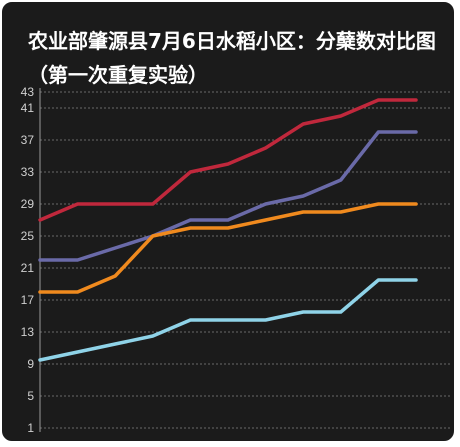 Image resolution: width=460 pixels, height=447 pixels. What do you see at coordinates (232, 58) in the screenshot?
I see `chart-title: 农业部肇源县7月6日水稻小区：分蘖数对比图（第一次重复实验）` at bounding box center [232, 58].